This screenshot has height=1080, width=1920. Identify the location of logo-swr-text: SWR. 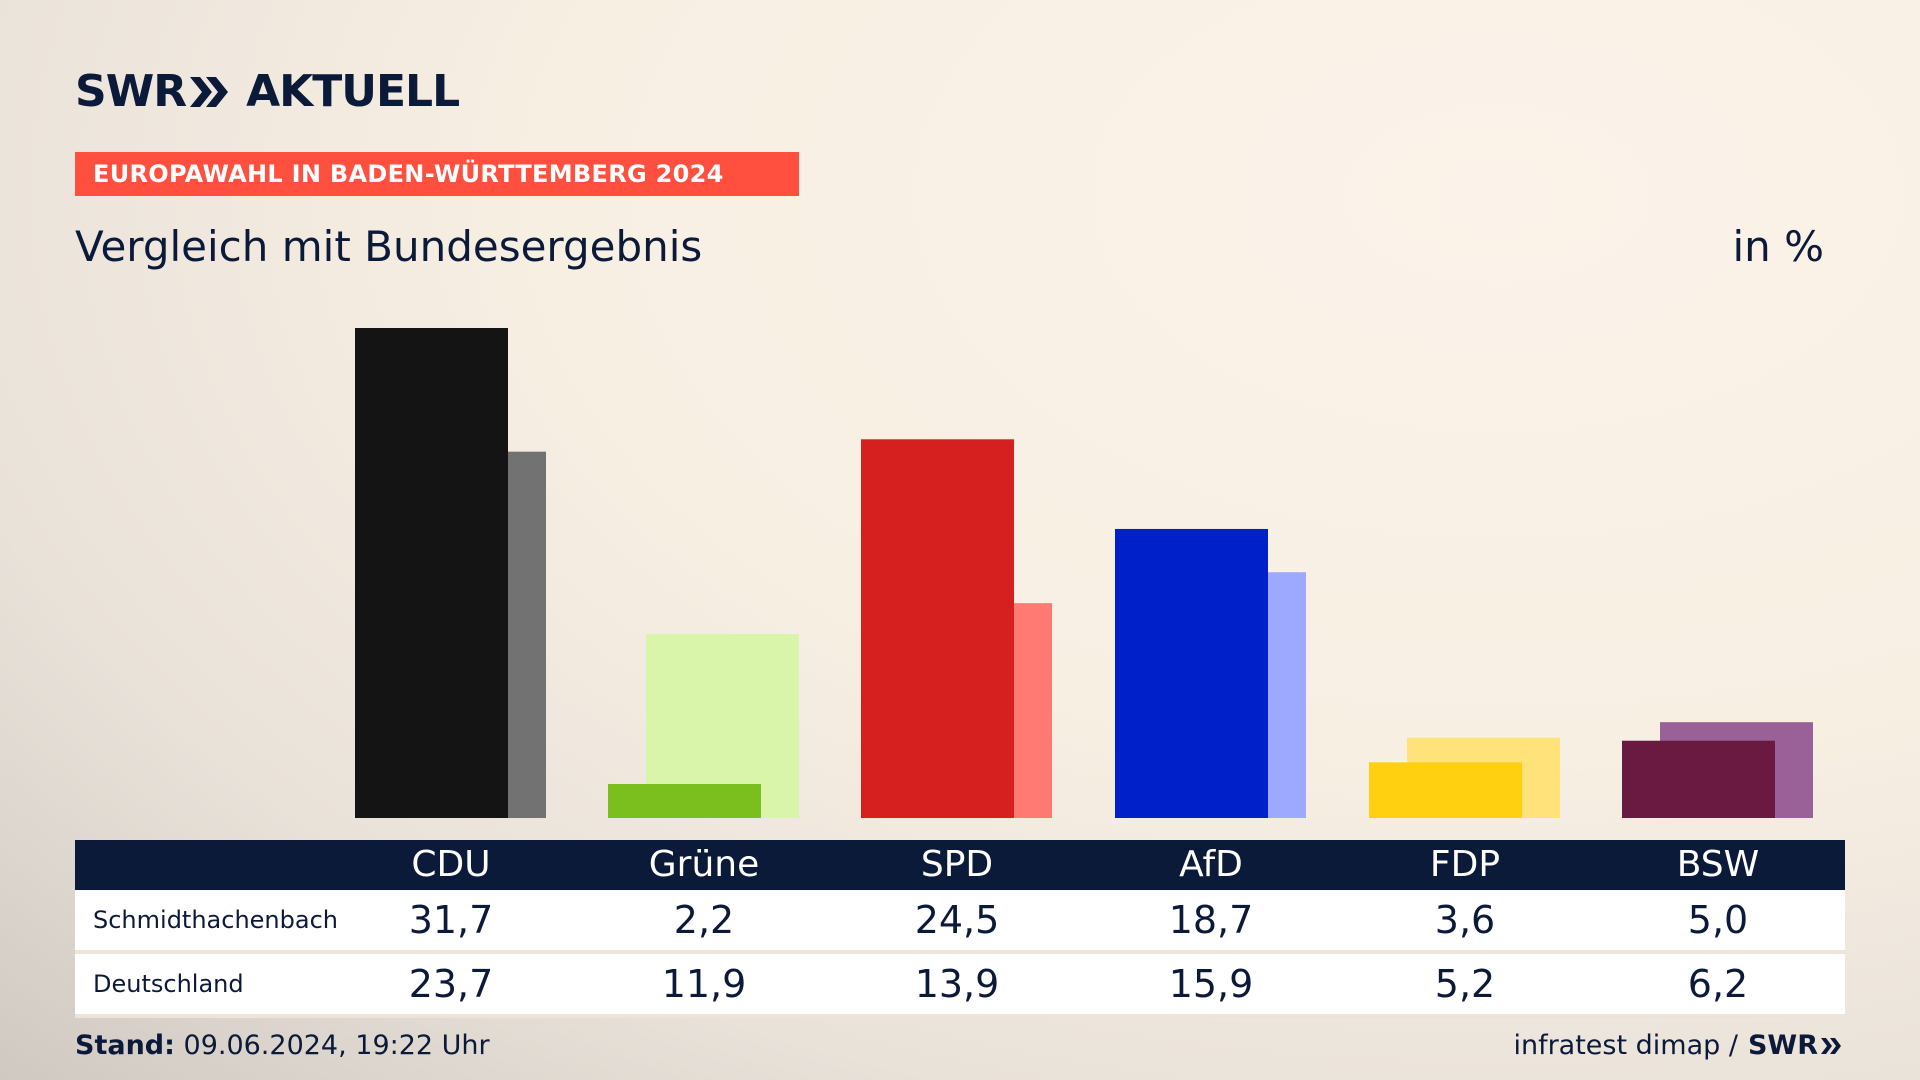
(131, 91).